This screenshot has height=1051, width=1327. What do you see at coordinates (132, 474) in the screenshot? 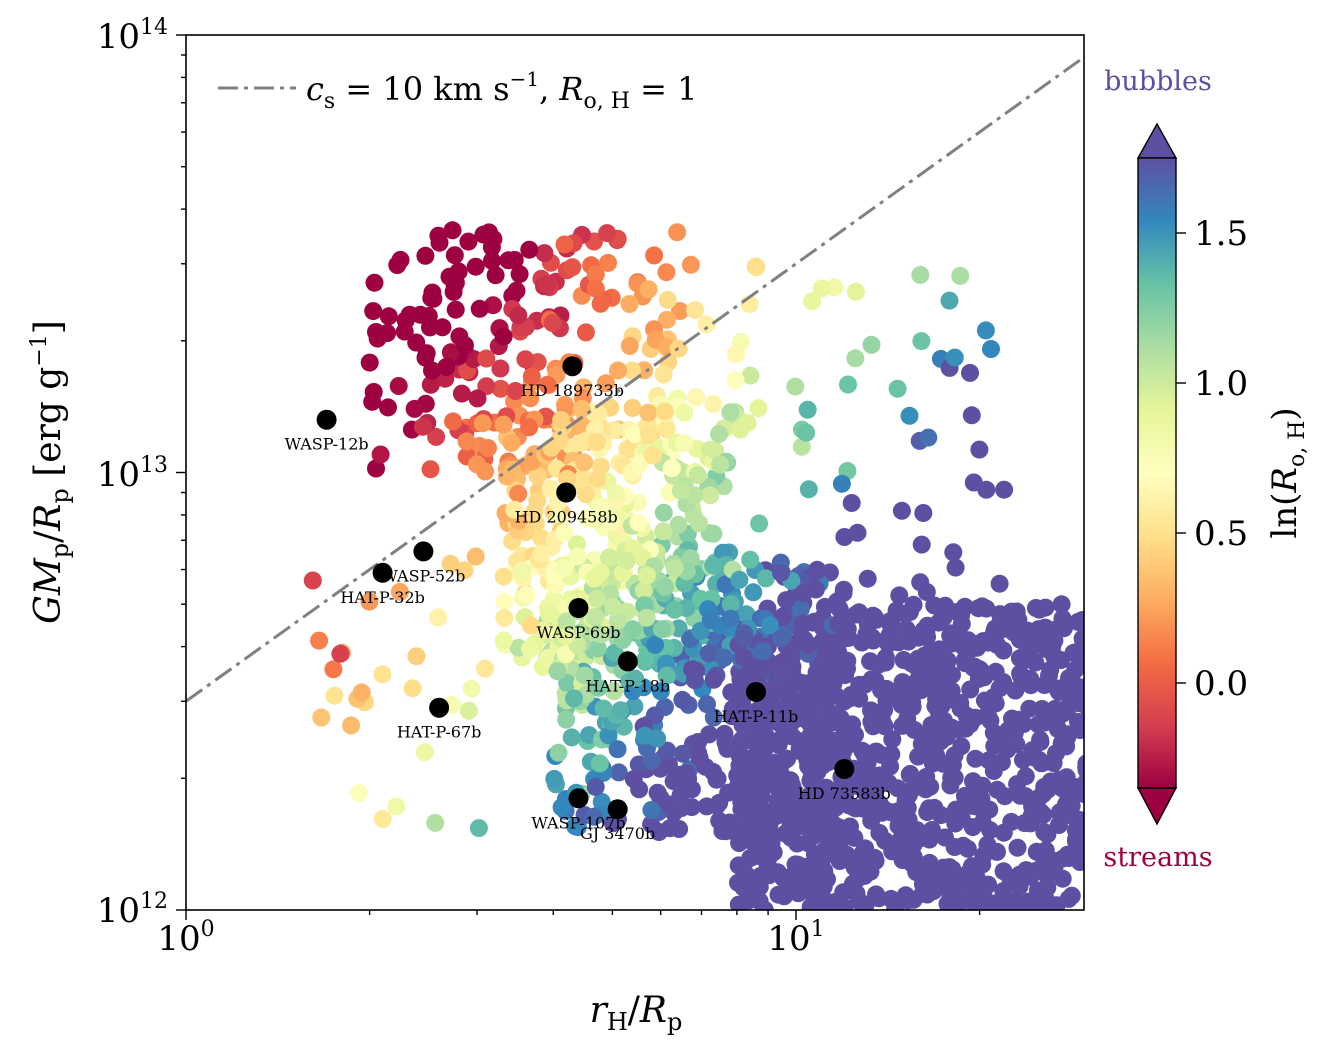
I see `y-tick-label-13: 1013` at bounding box center [132, 474].